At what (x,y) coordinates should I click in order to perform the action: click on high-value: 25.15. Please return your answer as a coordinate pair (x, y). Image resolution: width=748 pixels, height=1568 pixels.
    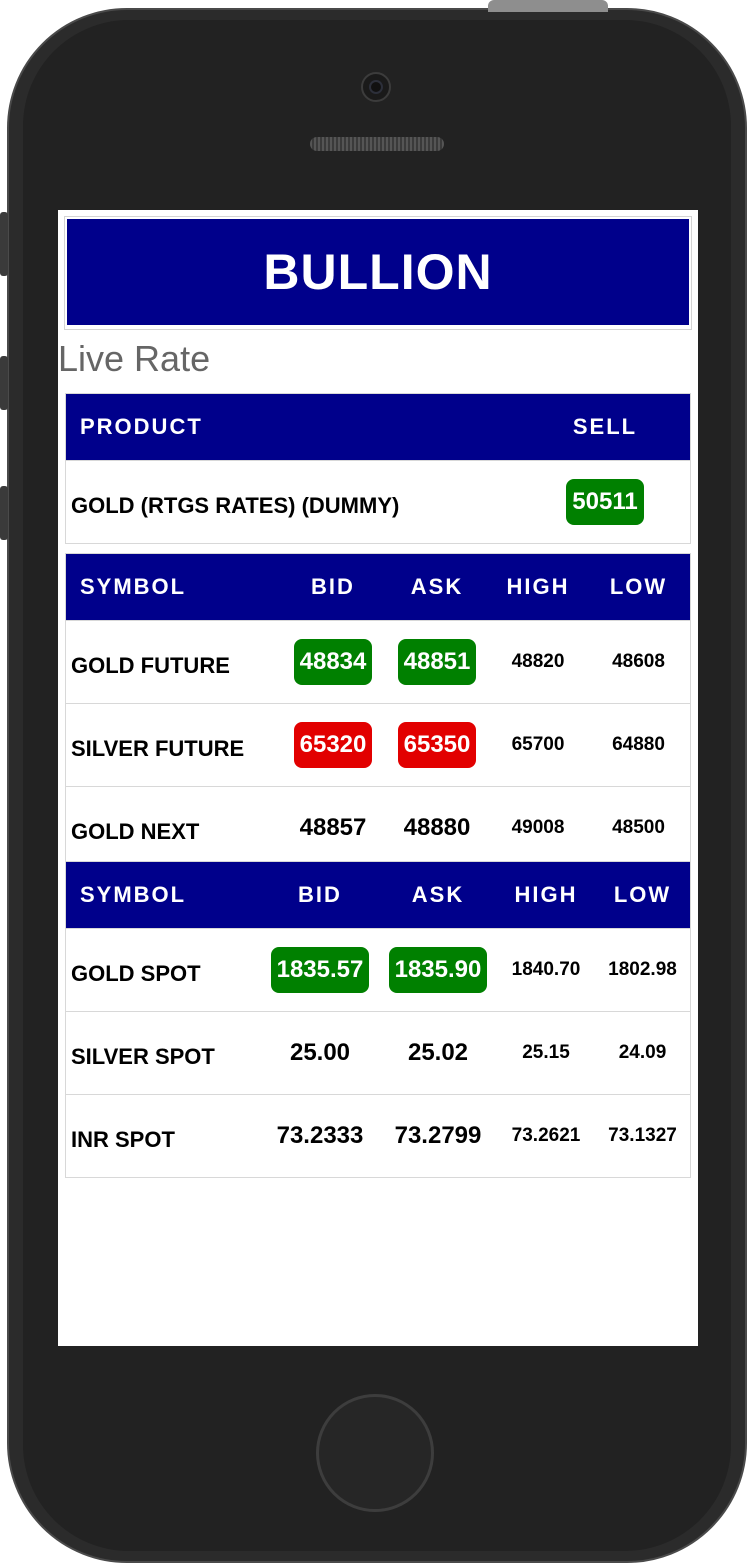
    Looking at the image, I should click on (546, 1052).